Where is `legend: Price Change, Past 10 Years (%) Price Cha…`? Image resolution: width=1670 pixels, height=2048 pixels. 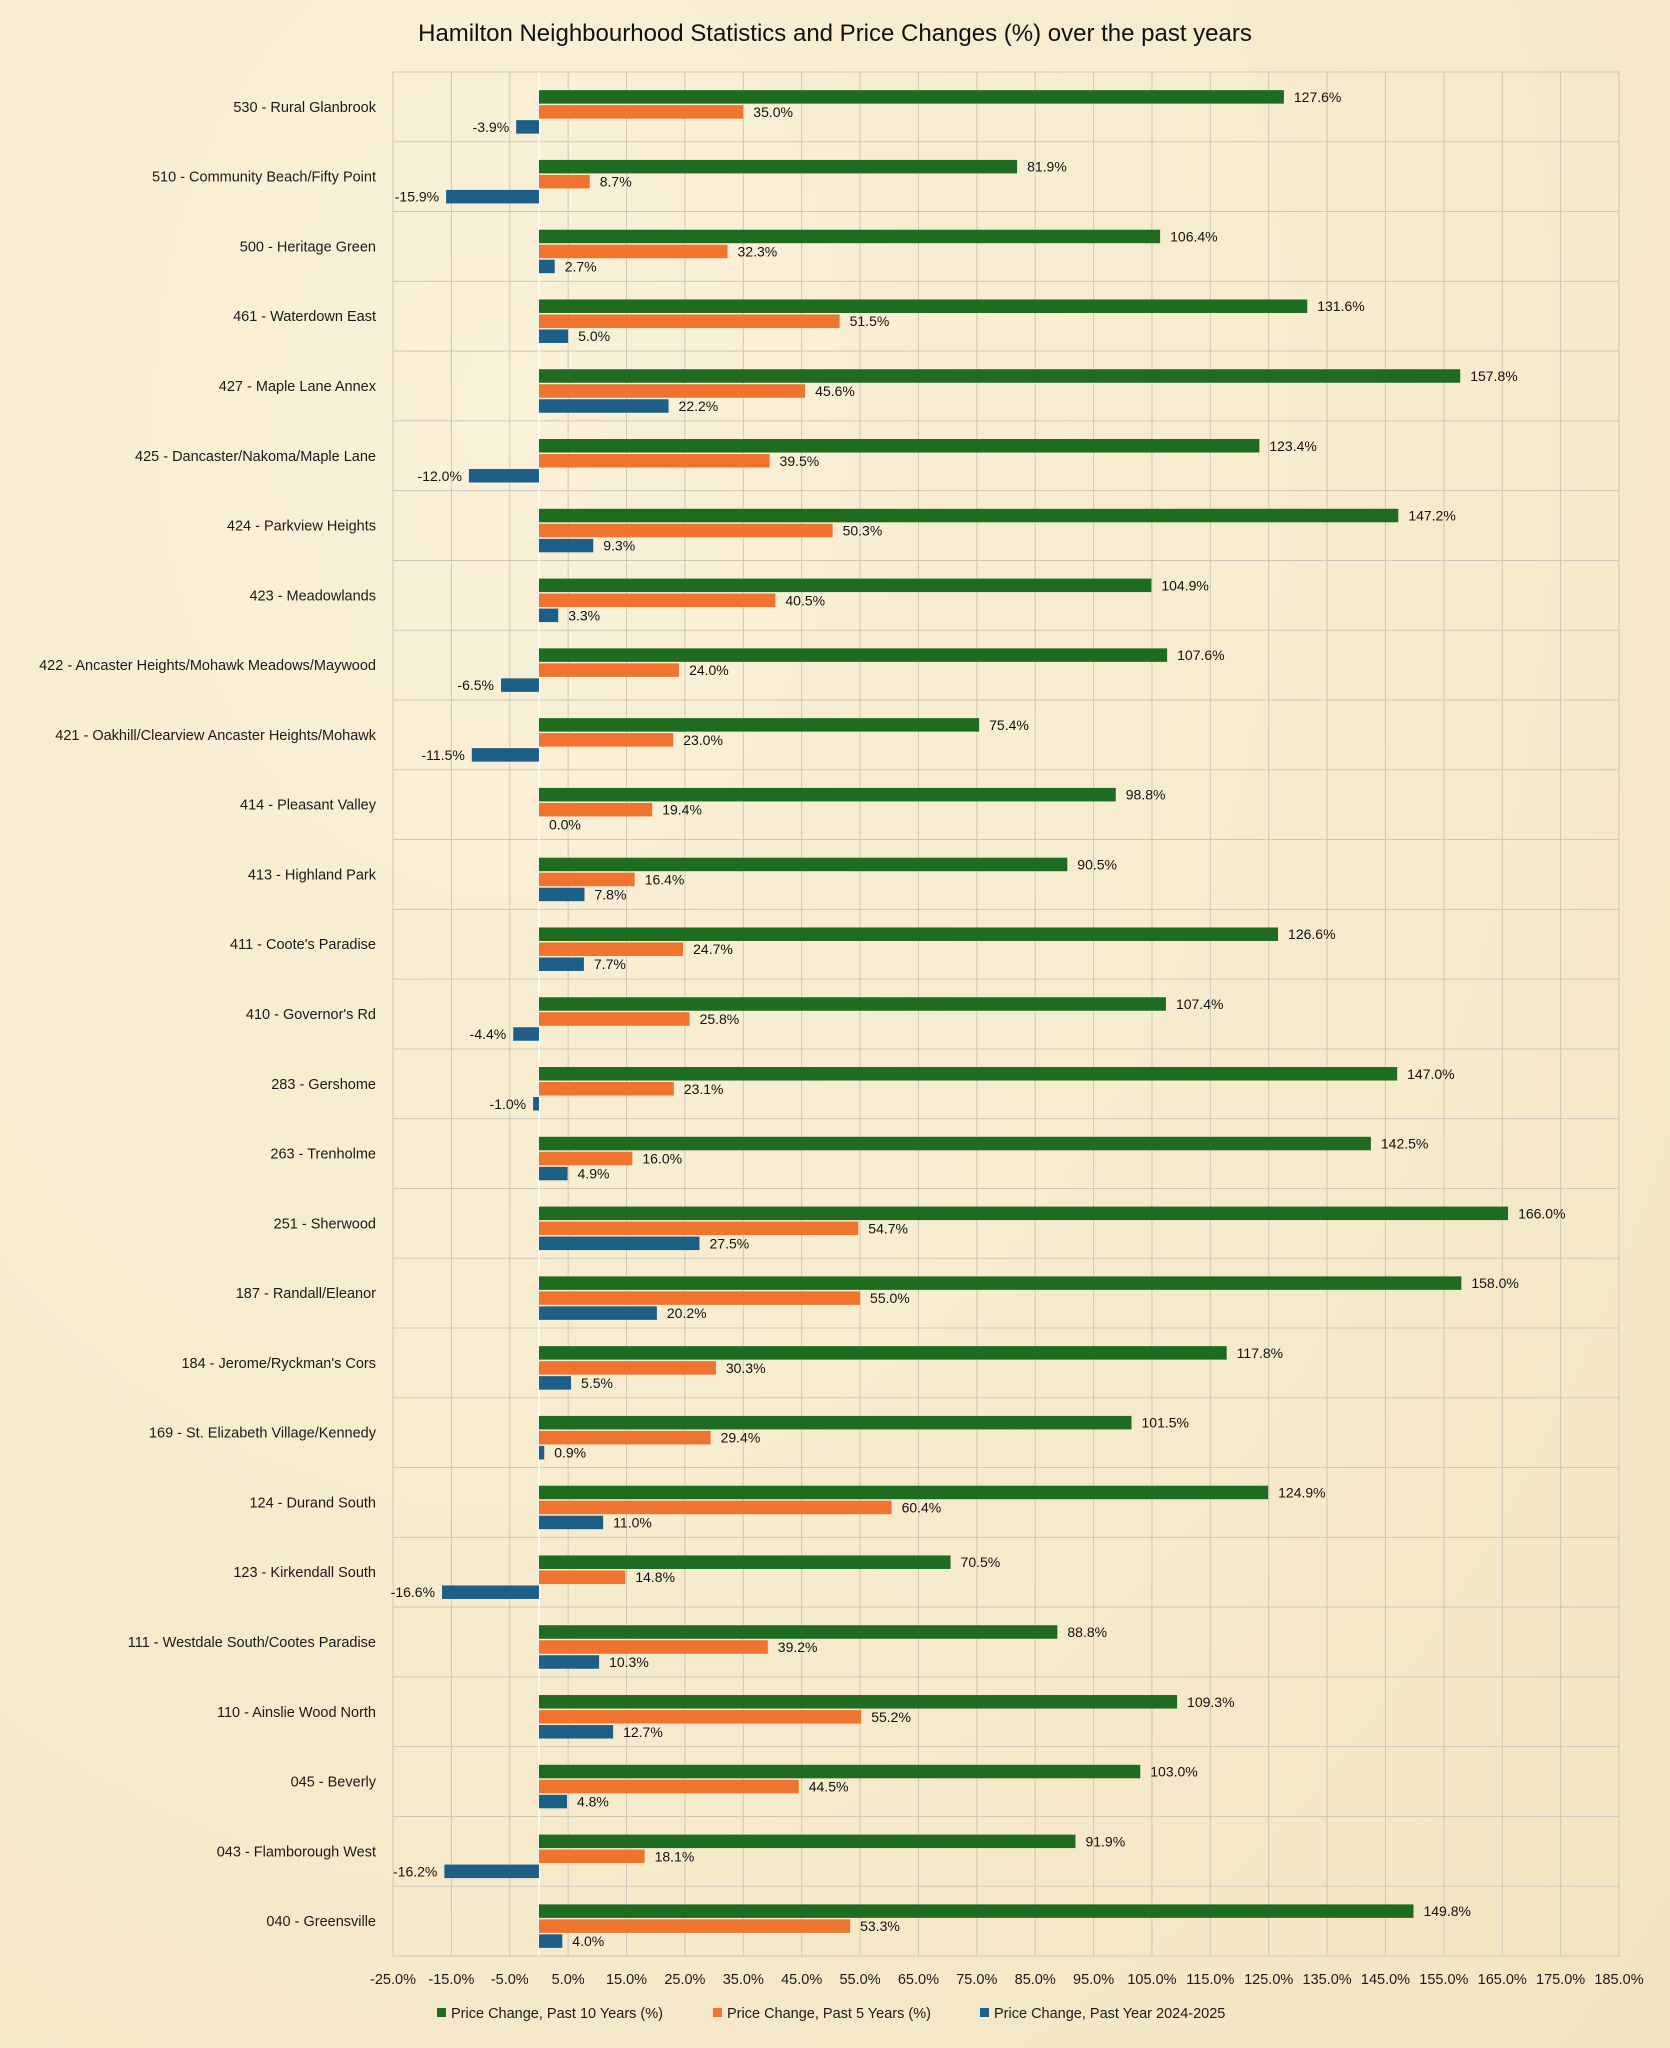 legend: Price Change, Past 10 Years (%) Price Cha… is located at coordinates (831, 2014).